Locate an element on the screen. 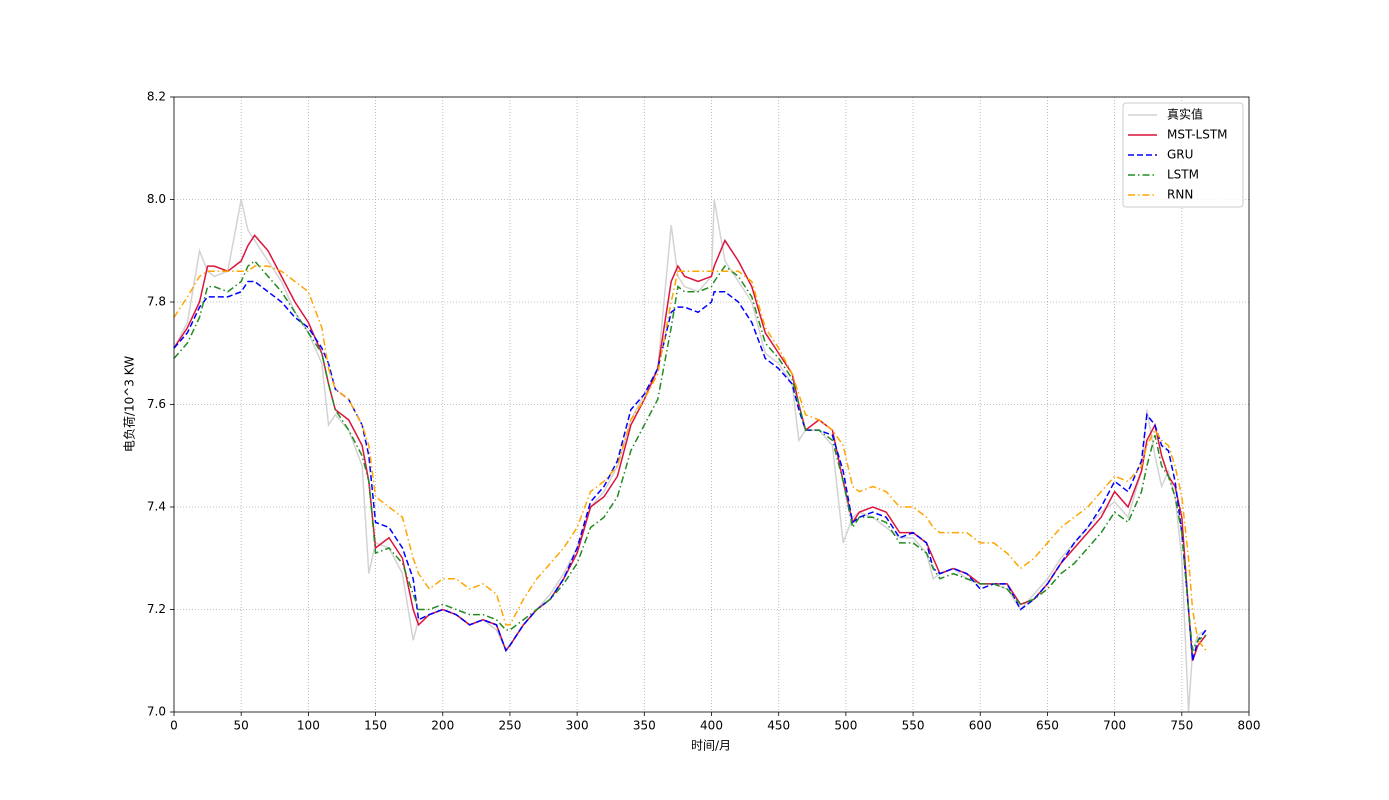 This screenshot has height=800, width=1389. y-tick-label: 7.0 is located at coordinates (156, 712).